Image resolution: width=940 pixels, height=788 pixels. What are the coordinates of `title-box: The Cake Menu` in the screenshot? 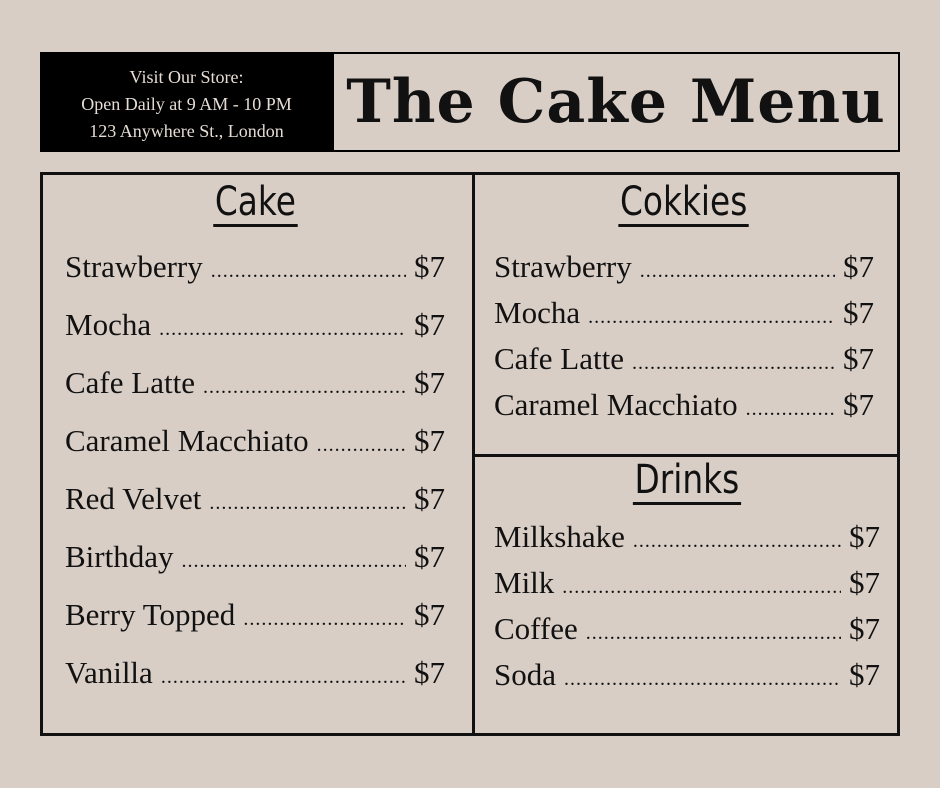 It's located at (616, 102).